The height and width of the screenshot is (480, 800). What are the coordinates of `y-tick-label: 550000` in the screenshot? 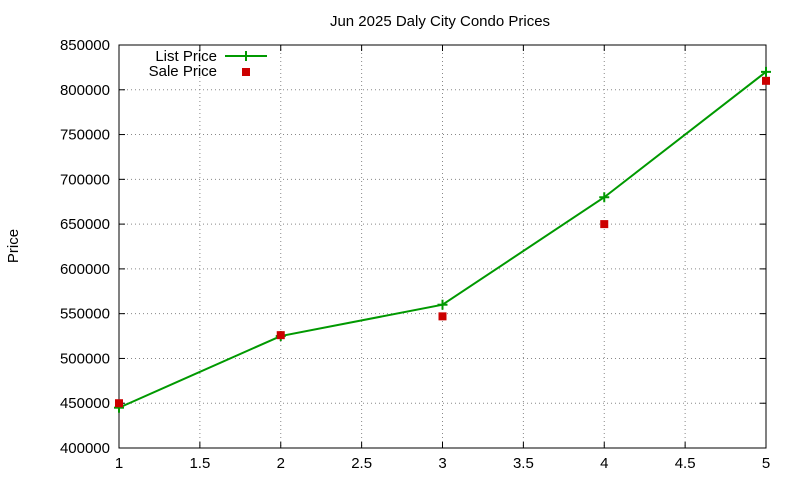 It's located at (85, 314).